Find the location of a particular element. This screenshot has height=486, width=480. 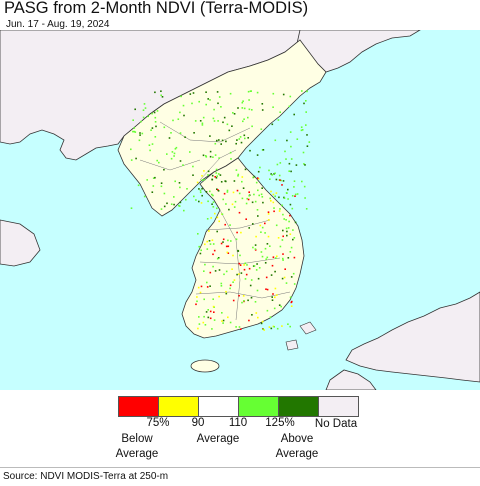

above-label-line1: Above is located at coordinates (297, 439).